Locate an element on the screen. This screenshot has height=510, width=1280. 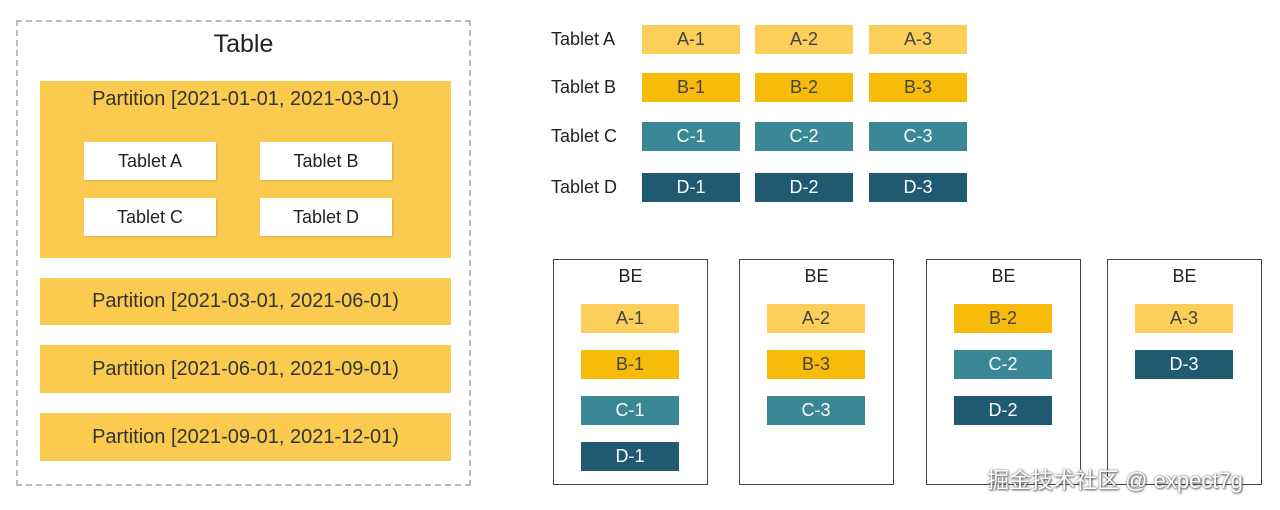
tablet-row-label: Tablet C is located at coordinates (584, 135).